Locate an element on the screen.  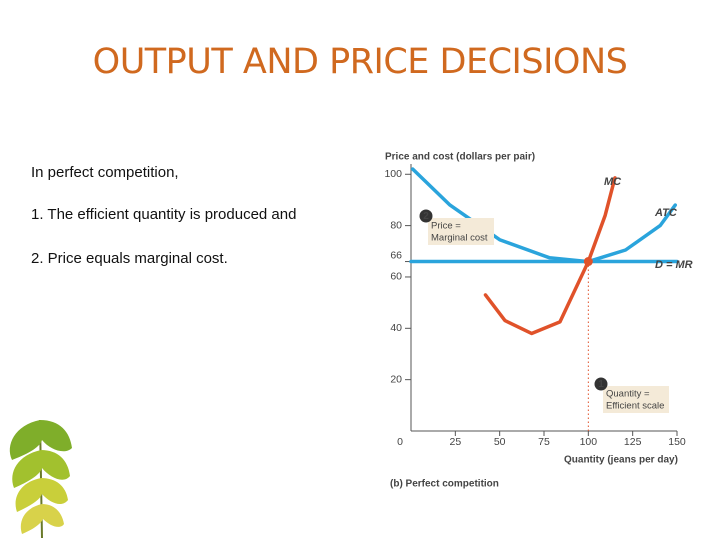
curve-label: D = MR is located at coordinates (674, 265).